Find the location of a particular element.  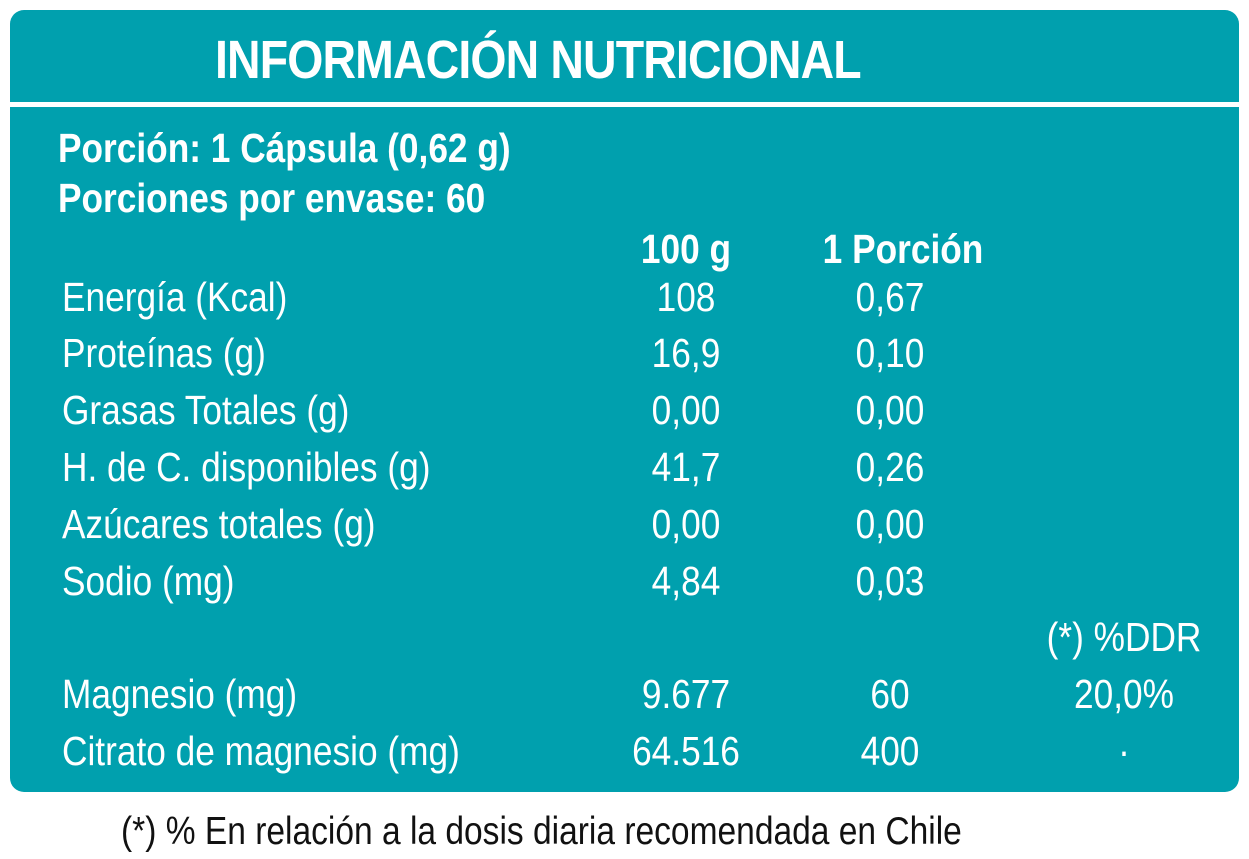

row-label: Grasas Totales (g) is located at coordinates (206, 410).